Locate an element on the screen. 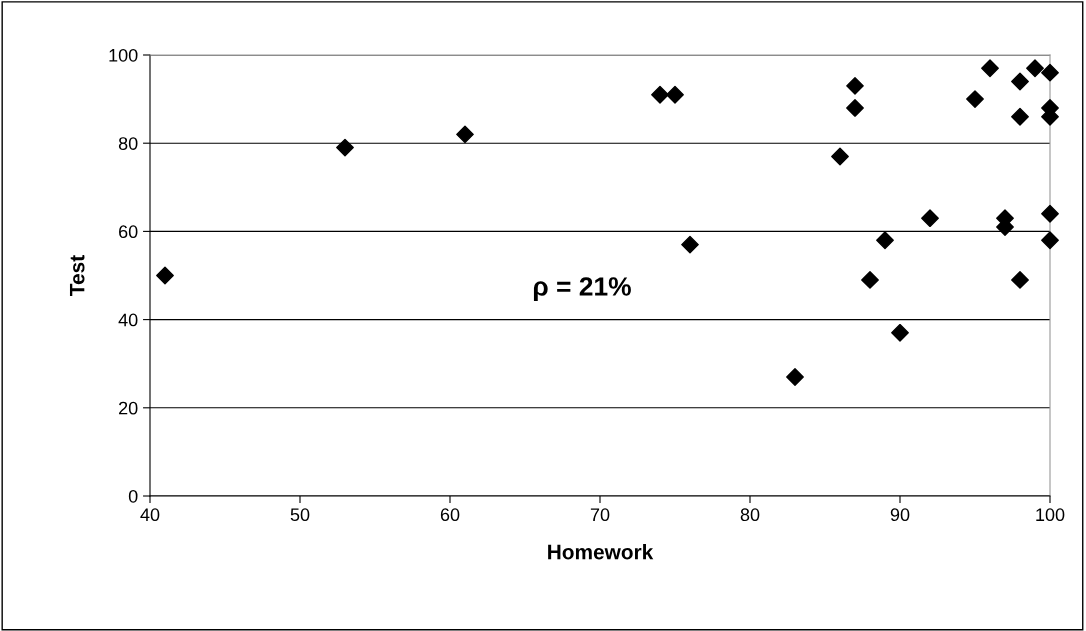  y-tick-label: 80 is located at coordinates (128, 143).